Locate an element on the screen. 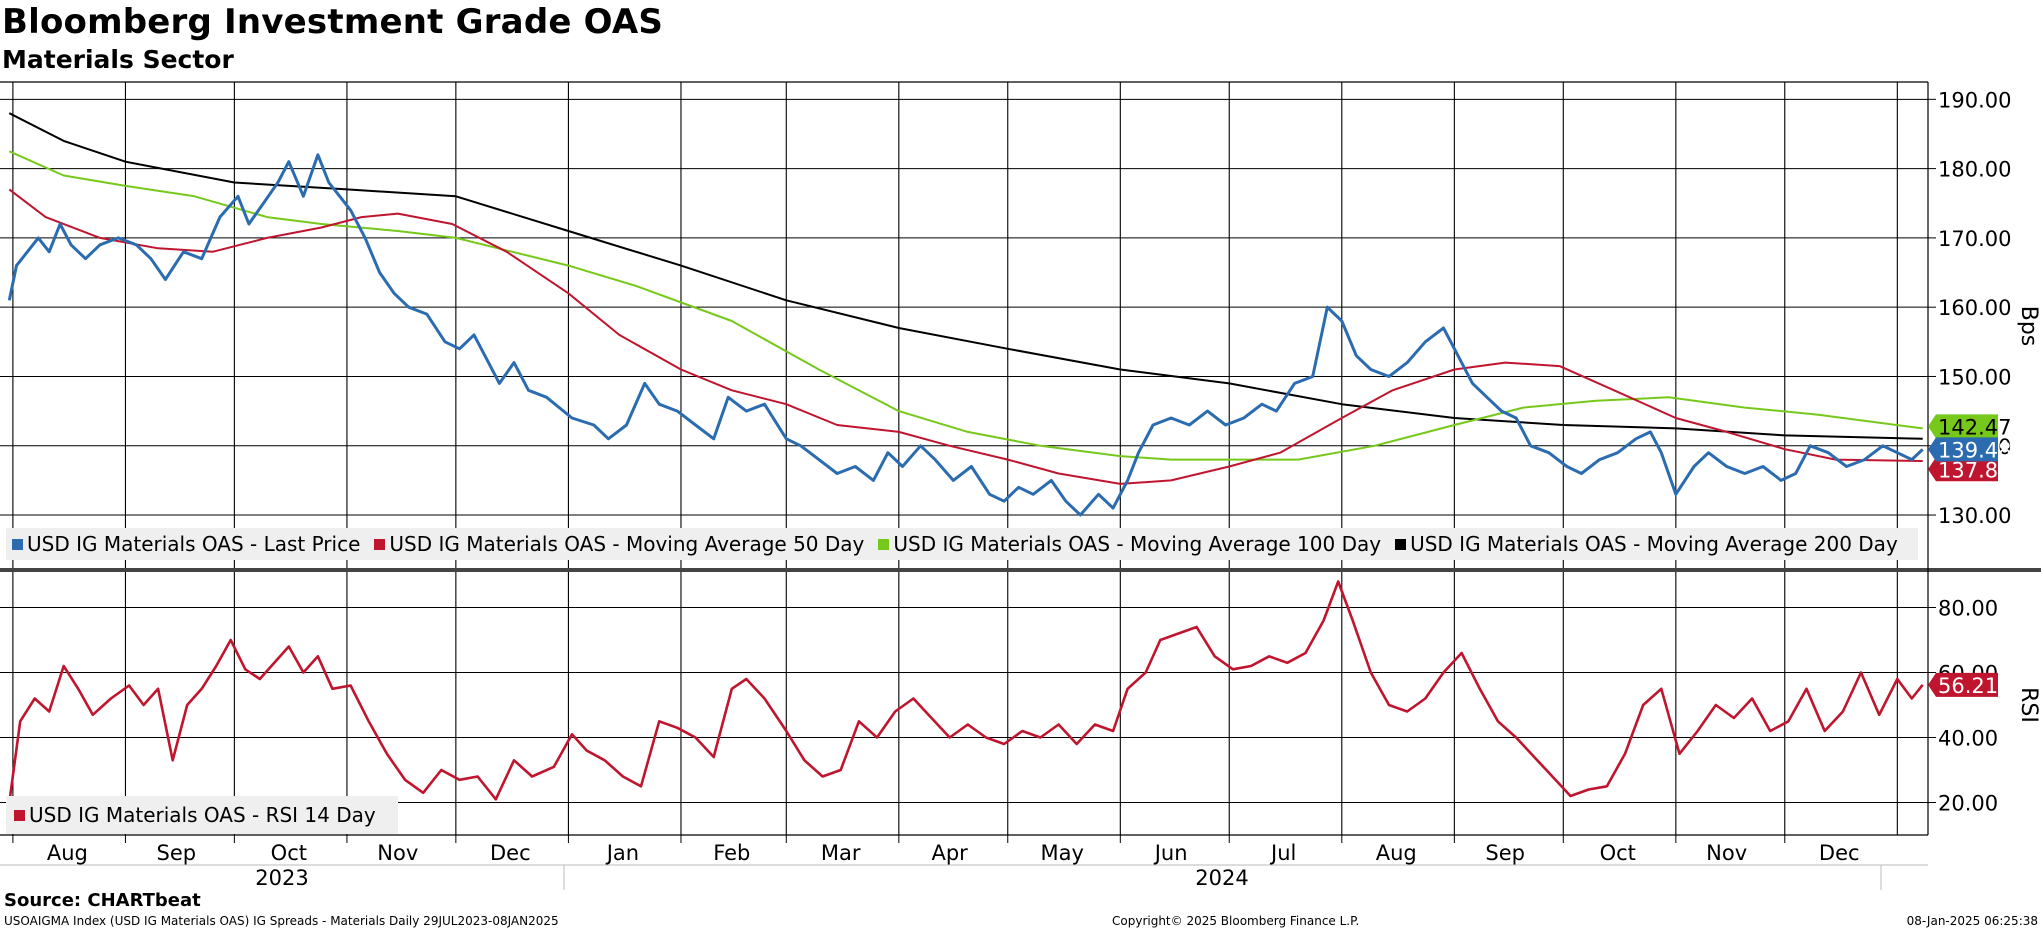  y-axis-title-rsi: RSI is located at coordinates (2028, 705).